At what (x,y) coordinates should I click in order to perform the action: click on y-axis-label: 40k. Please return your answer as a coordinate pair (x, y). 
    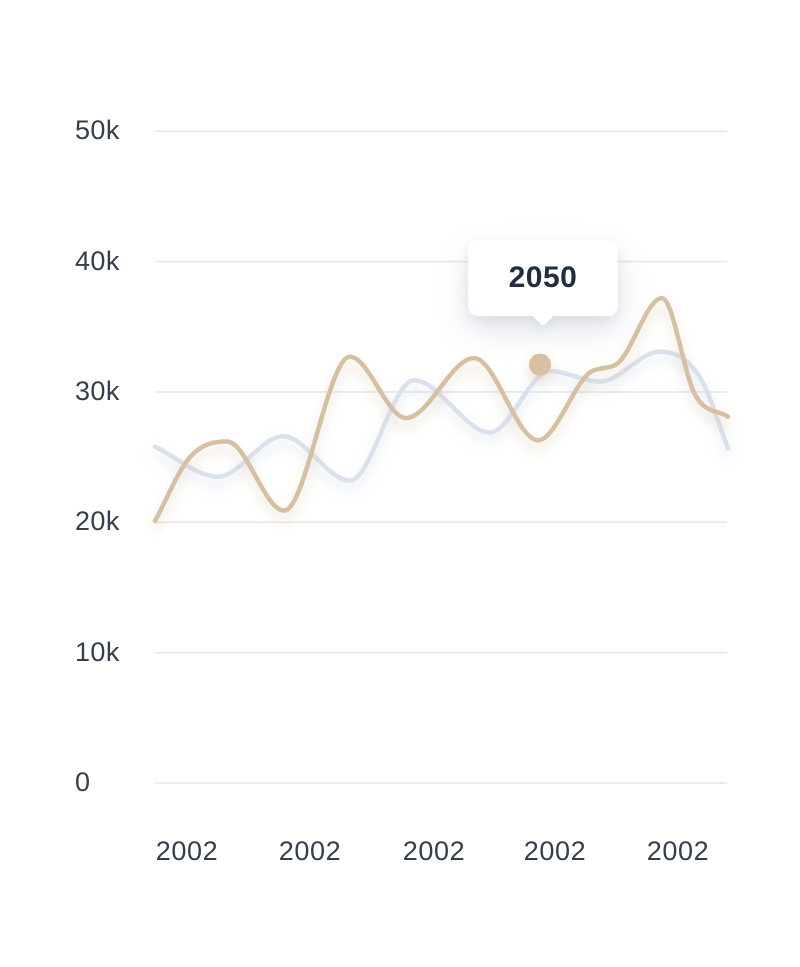
    Looking at the image, I should click on (97, 260).